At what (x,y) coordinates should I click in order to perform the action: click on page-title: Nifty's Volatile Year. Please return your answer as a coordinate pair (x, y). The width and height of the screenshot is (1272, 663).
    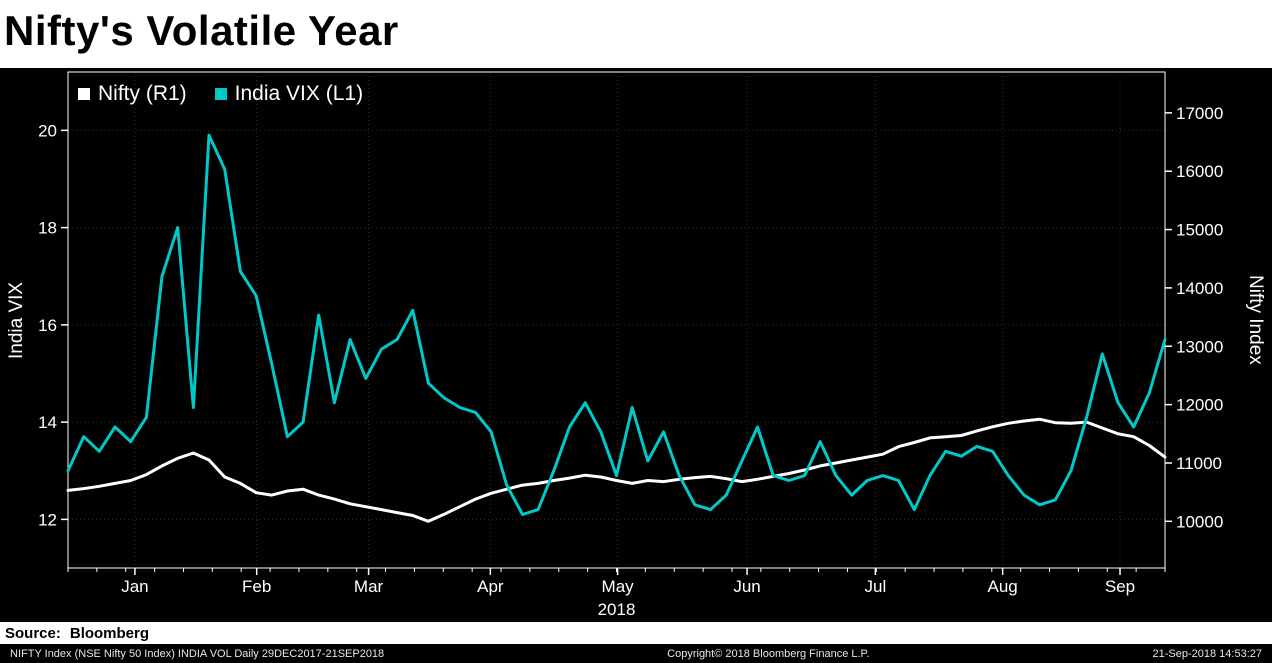
    Looking at the image, I should click on (201, 30).